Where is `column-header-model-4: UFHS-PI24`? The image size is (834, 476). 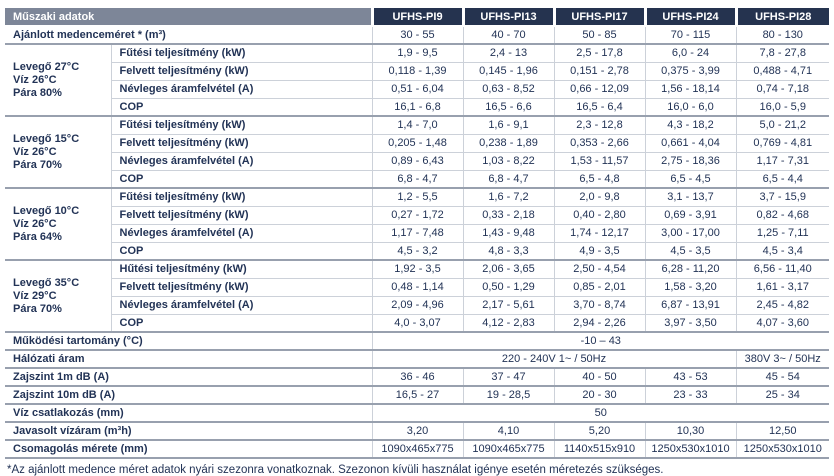 column-header-model-4: UFHS-PI24 is located at coordinates (689, 17).